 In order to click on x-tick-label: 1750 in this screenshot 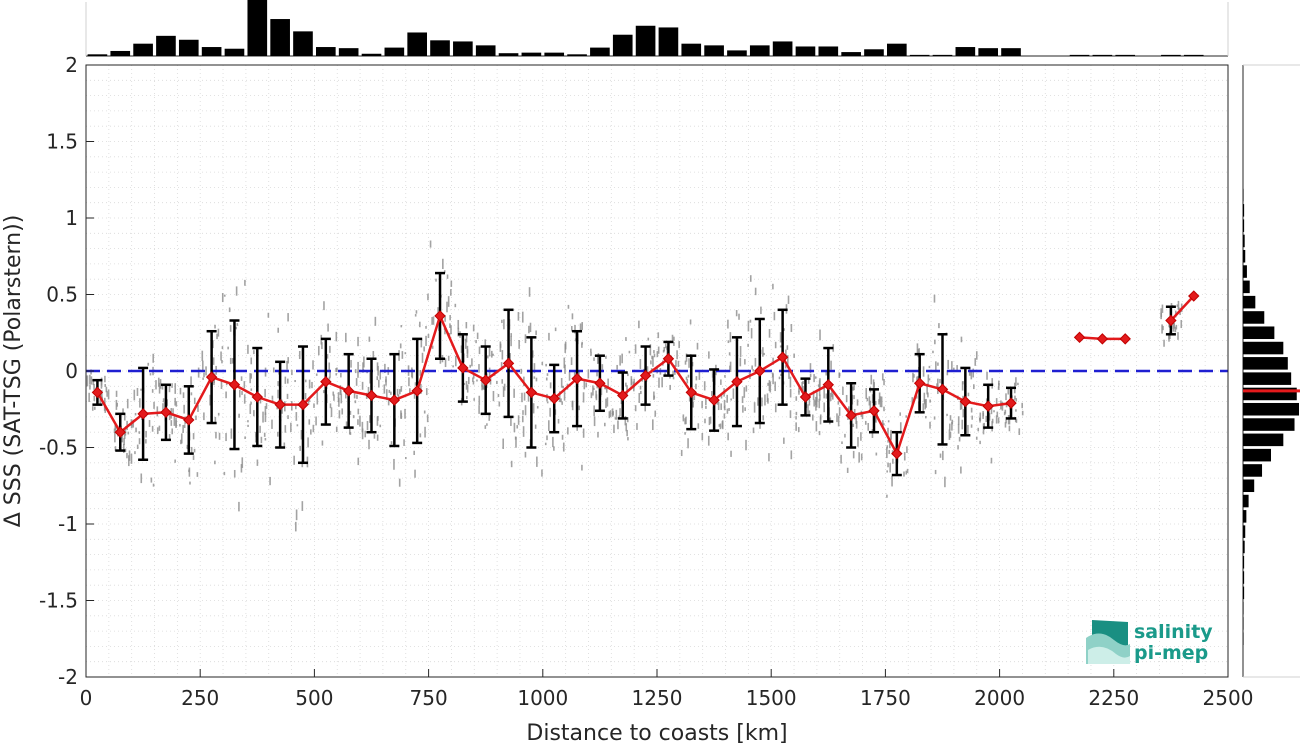, I will do `click(885, 698)`.